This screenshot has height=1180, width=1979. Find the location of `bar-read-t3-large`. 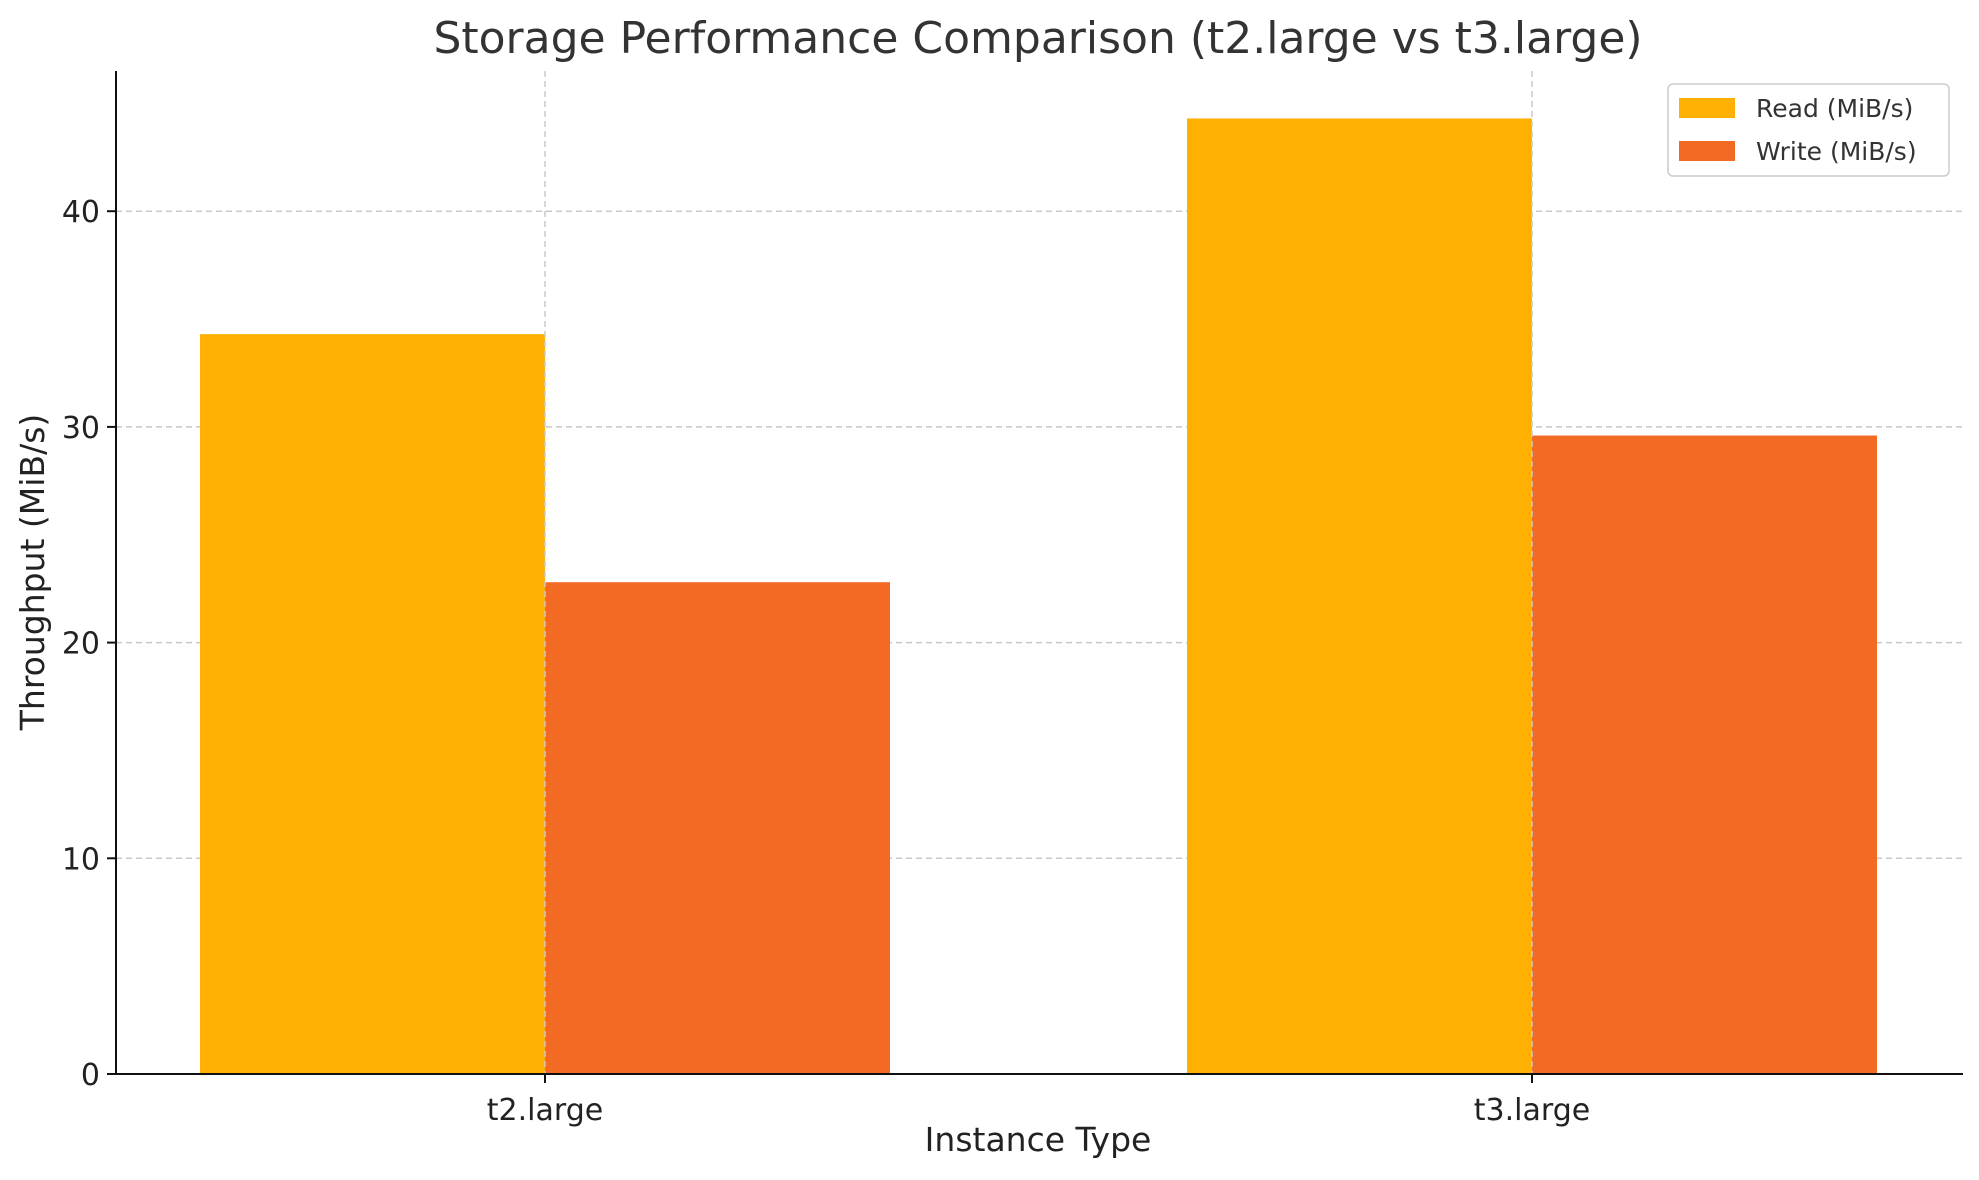

bar-read-t3-large is located at coordinates (1359, 596).